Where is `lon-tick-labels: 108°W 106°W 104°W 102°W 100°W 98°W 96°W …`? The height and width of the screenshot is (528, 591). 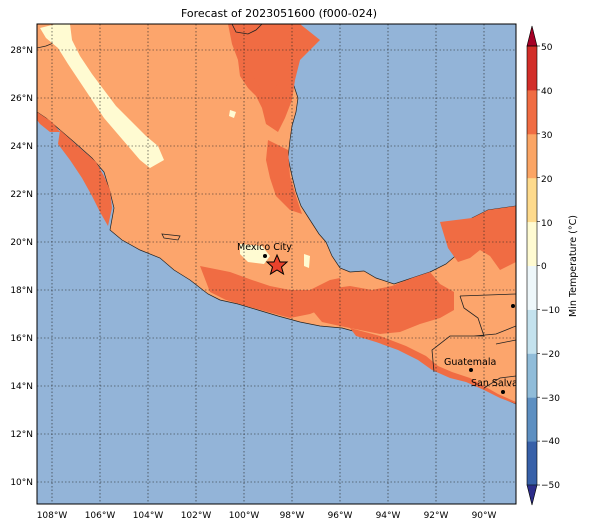
lon-tick-labels: 108°W 106°W 104°W 102°W 100°W 98°W 96°W … is located at coordinates (267, 516).